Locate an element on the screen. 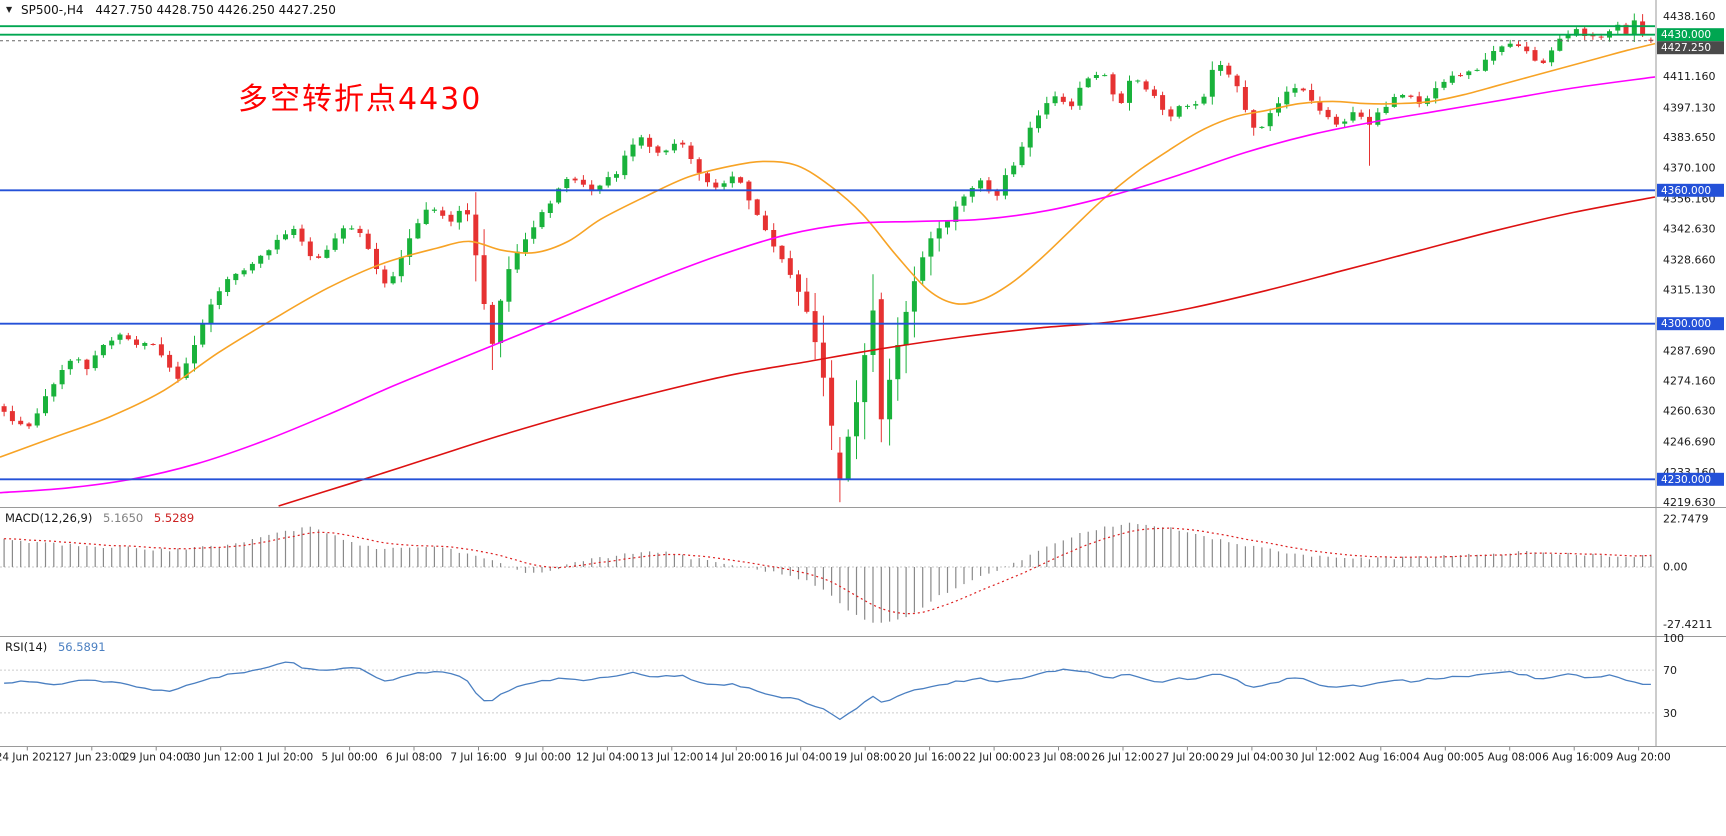 This screenshot has height=836, width=1726. time-tick-label: 7 Jul 16:00 is located at coordinates (478, 758).